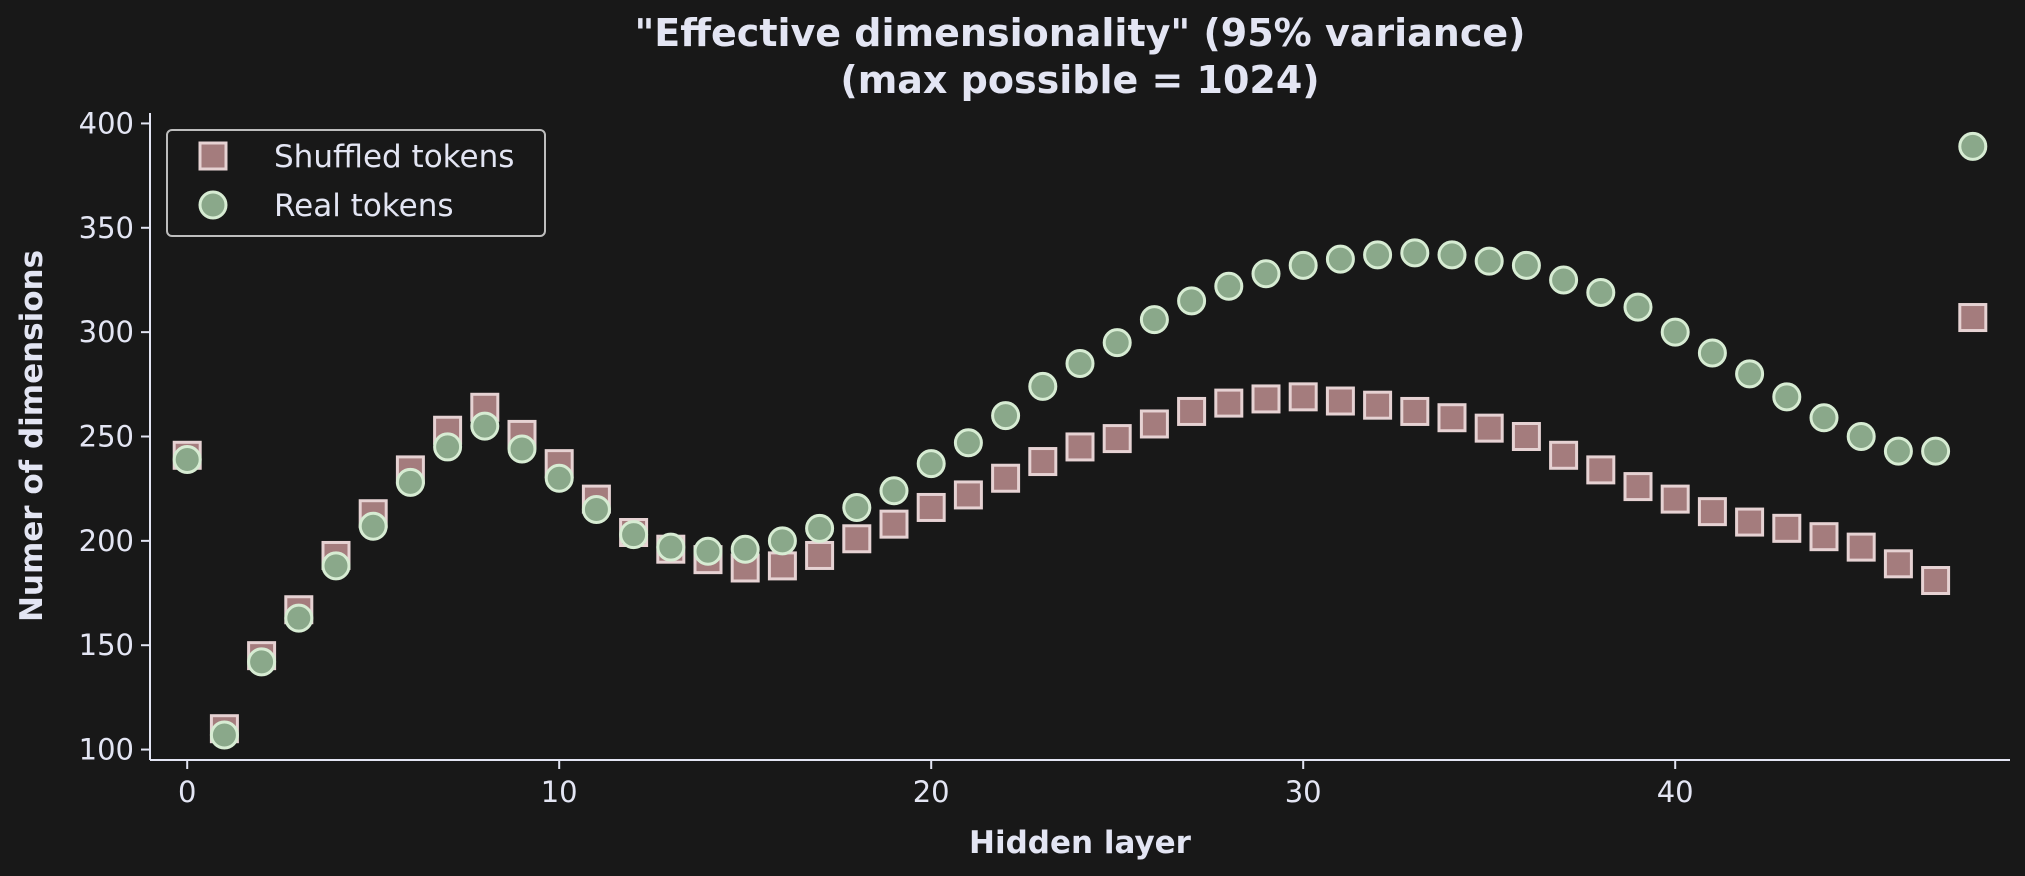 Image resolution: width=2025 pixels, height=876 pixels. What do you see at coordinates (1675, 792) in the screenshot?
I see `x-tick-label: 40` at bounding box center [1675, 792].